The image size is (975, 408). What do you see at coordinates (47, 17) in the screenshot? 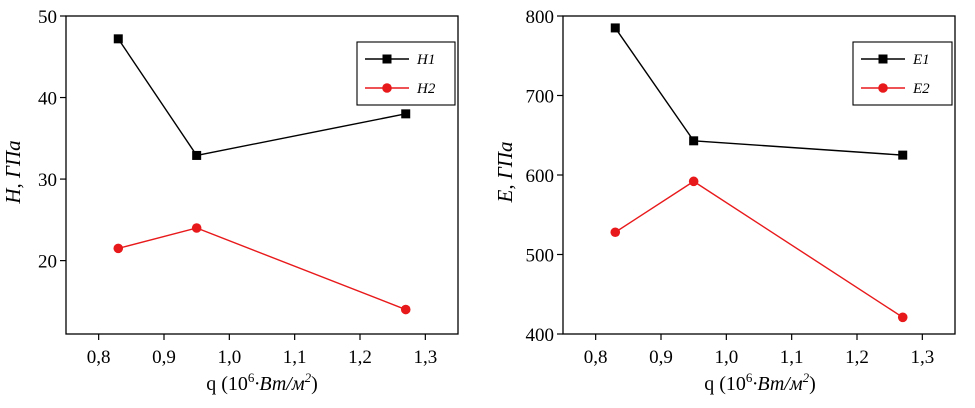
I see `y-tick-label: 50` at bounding box center [47, 17].